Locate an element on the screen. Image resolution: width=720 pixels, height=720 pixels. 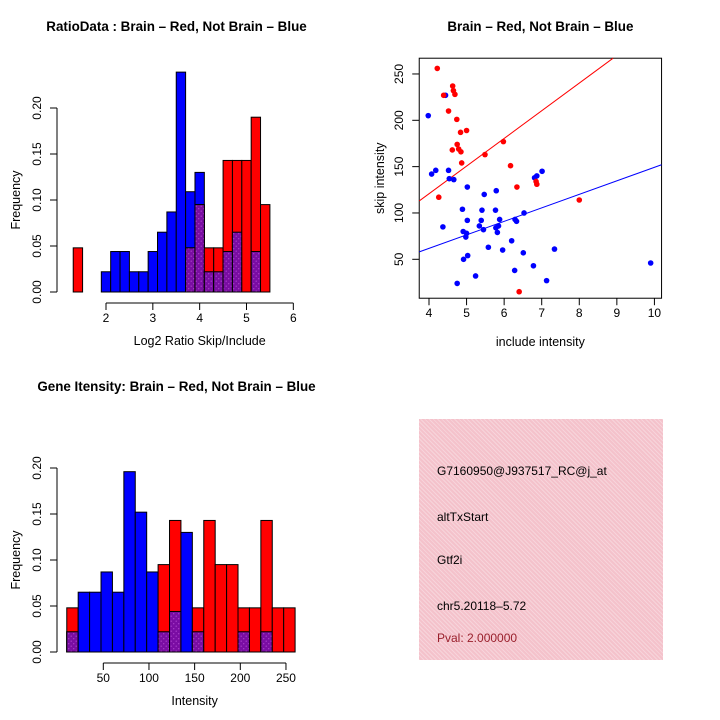
pval-text: Pval: 2.000000 is located at coordinates (477, 638).